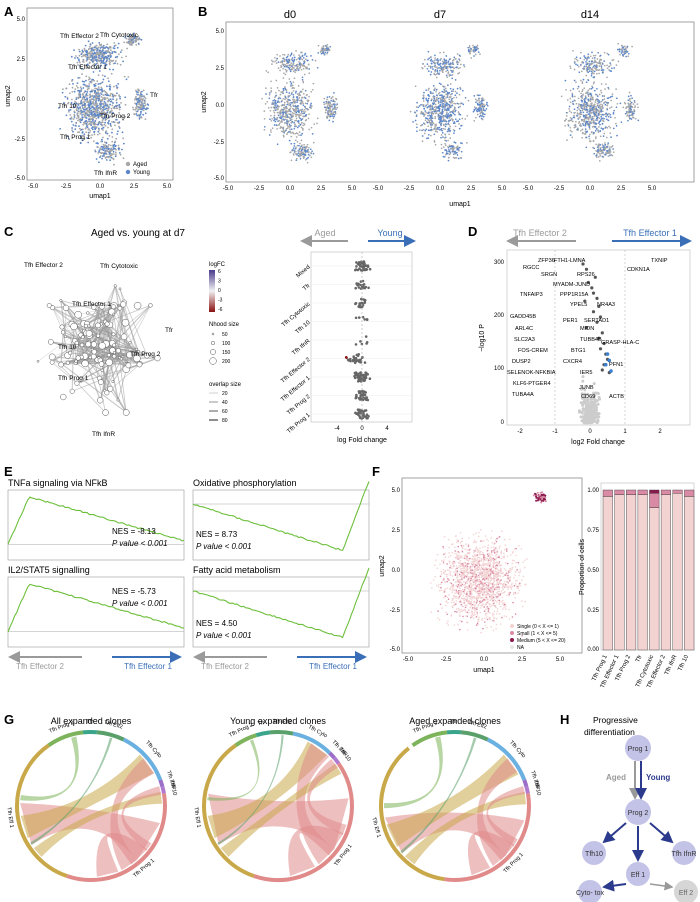 The image size is (700, 902). Describe the element at coordinates (356, 288) in the screenshot. I see `beeswarm-point` at that location.